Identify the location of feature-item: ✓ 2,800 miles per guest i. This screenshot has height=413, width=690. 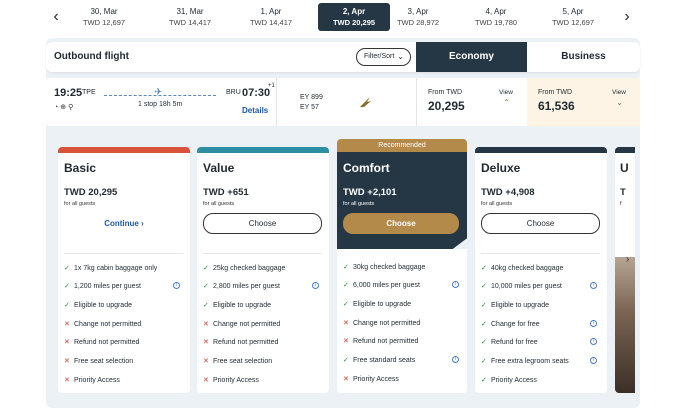
(265, 286).